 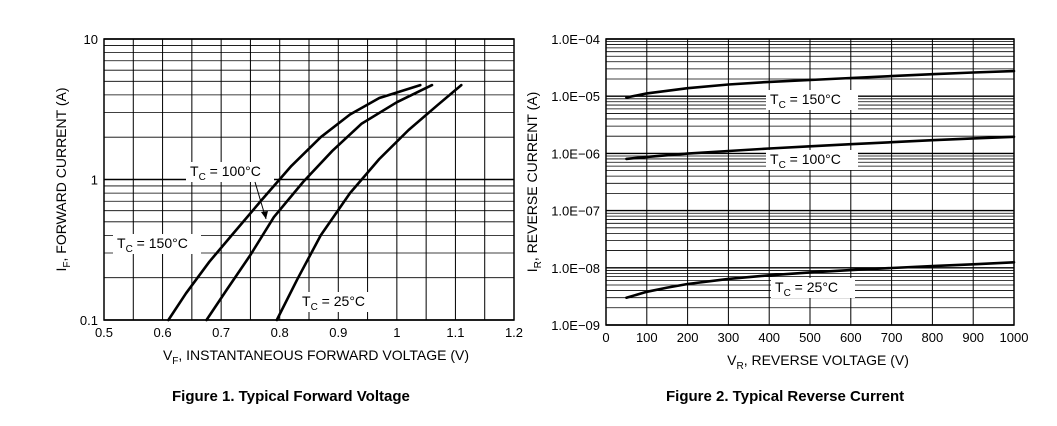 What do you see at coordinates (575, 211) in the screenshot?
I see `y-tick-label: 1.0E−07` at bounding box center [575, 211].